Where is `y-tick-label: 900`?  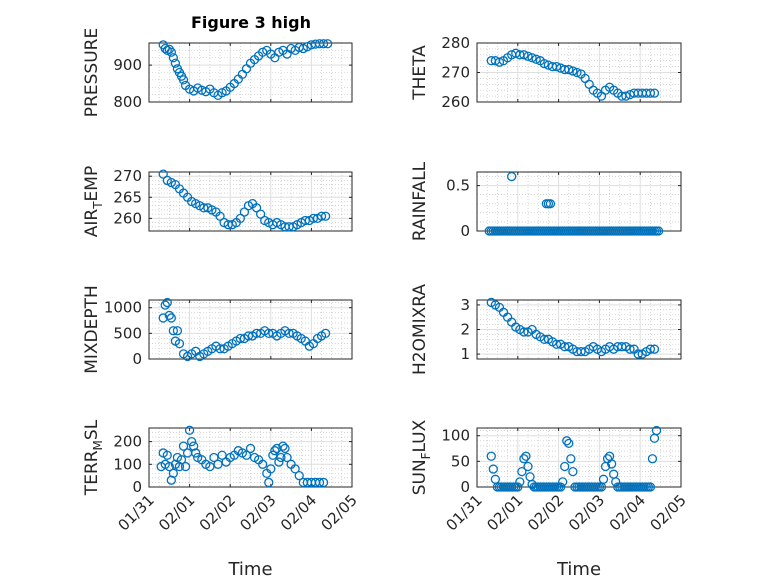 y-tick-label: 900 is located at coordinates (127, 65).